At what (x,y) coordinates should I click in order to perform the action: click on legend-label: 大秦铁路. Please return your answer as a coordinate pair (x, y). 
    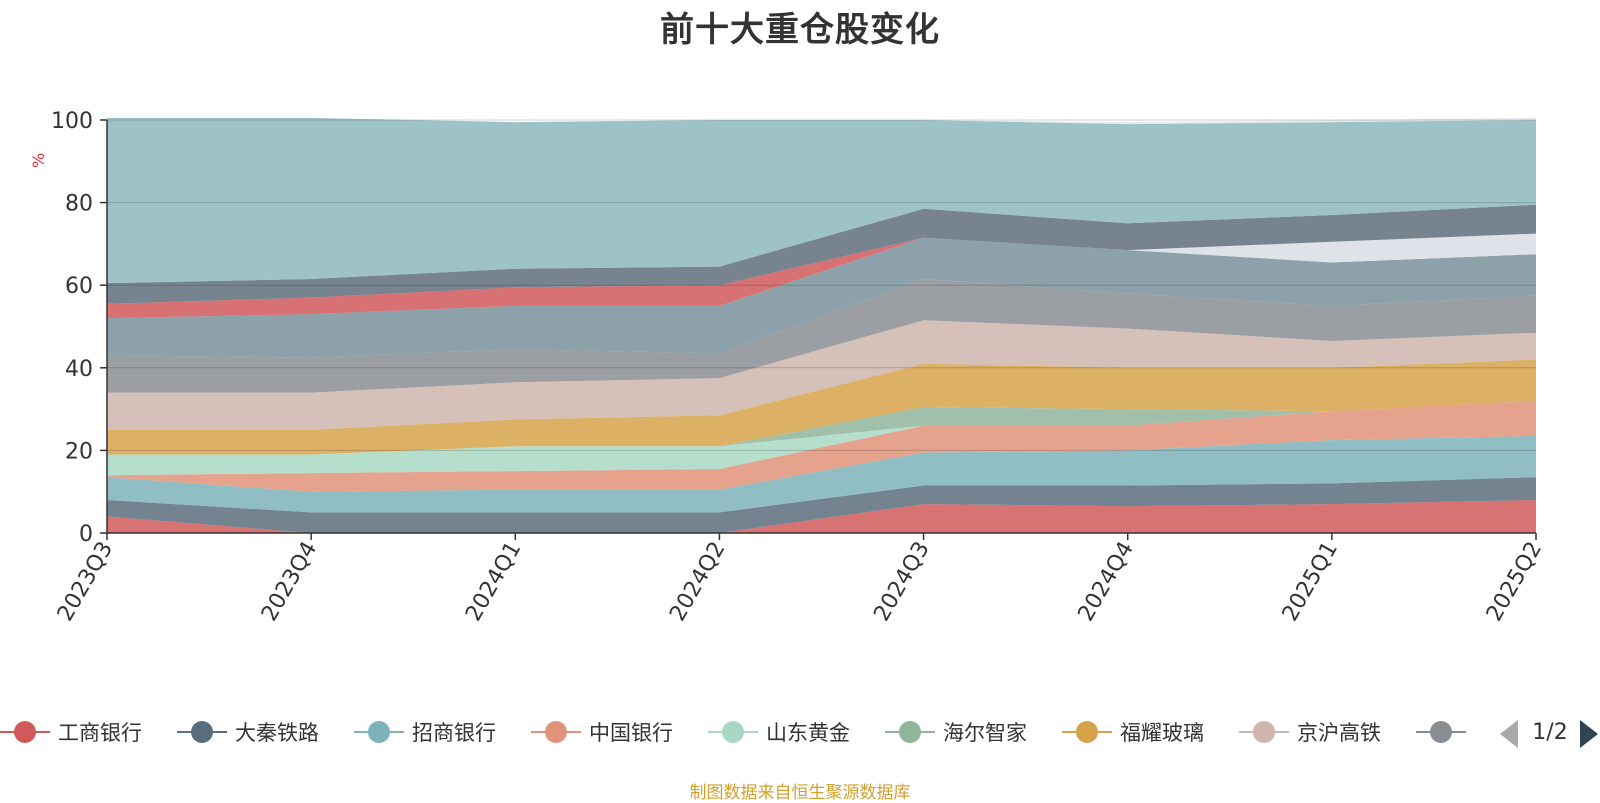
    Looking at the image, I should click on (277, 733).